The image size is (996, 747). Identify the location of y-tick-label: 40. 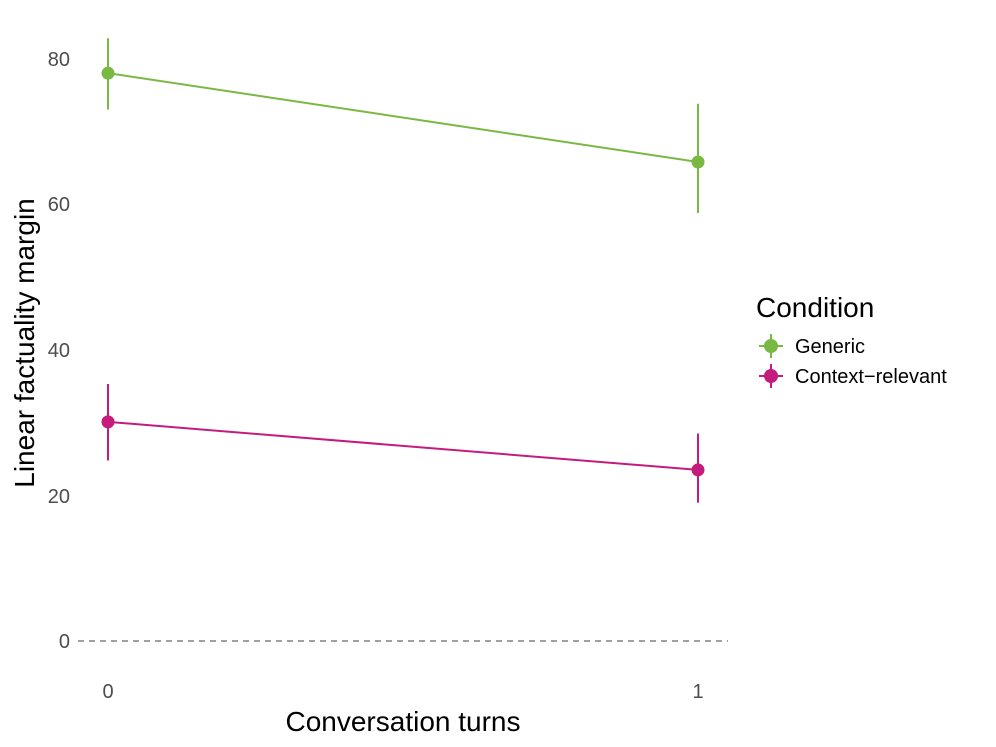
(59, 351).